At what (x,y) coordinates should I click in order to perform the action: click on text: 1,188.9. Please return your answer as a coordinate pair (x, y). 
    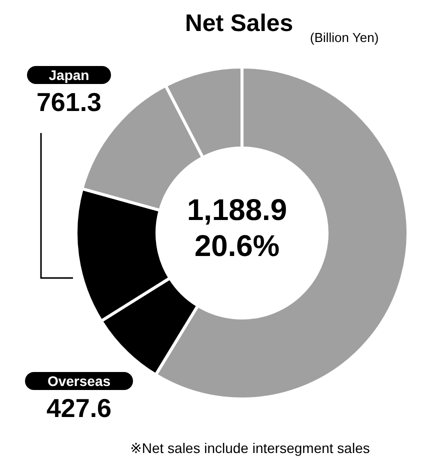
    Looking at the image, I should click on (237, 211).